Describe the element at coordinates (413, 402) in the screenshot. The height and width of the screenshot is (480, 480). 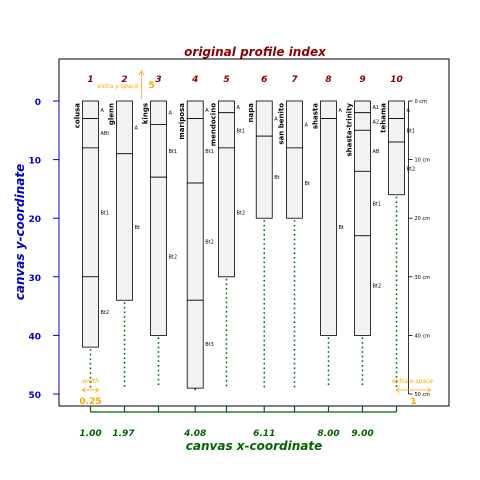
I see `extra-x-space-value: 1` at that location.